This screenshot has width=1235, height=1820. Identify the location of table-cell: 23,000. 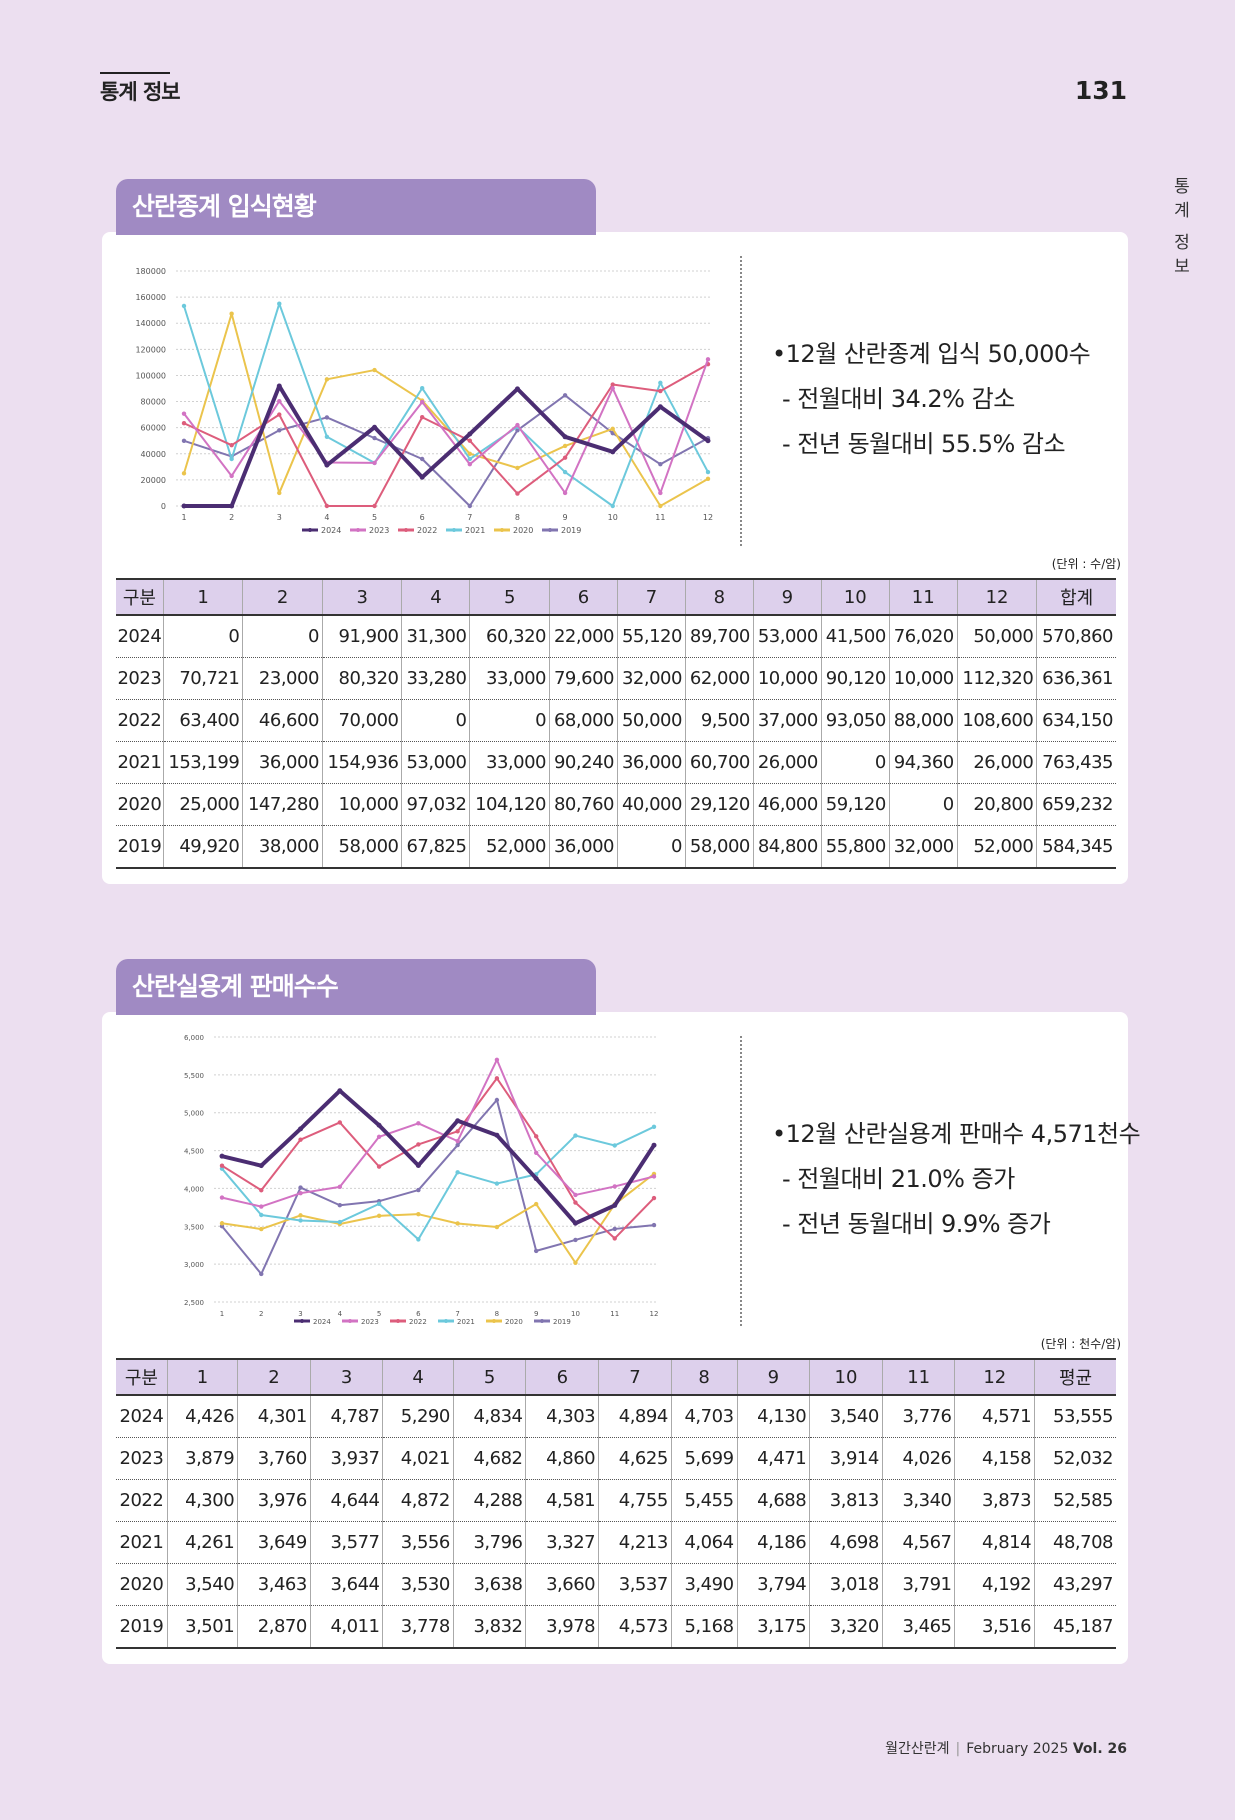
(282, 678).